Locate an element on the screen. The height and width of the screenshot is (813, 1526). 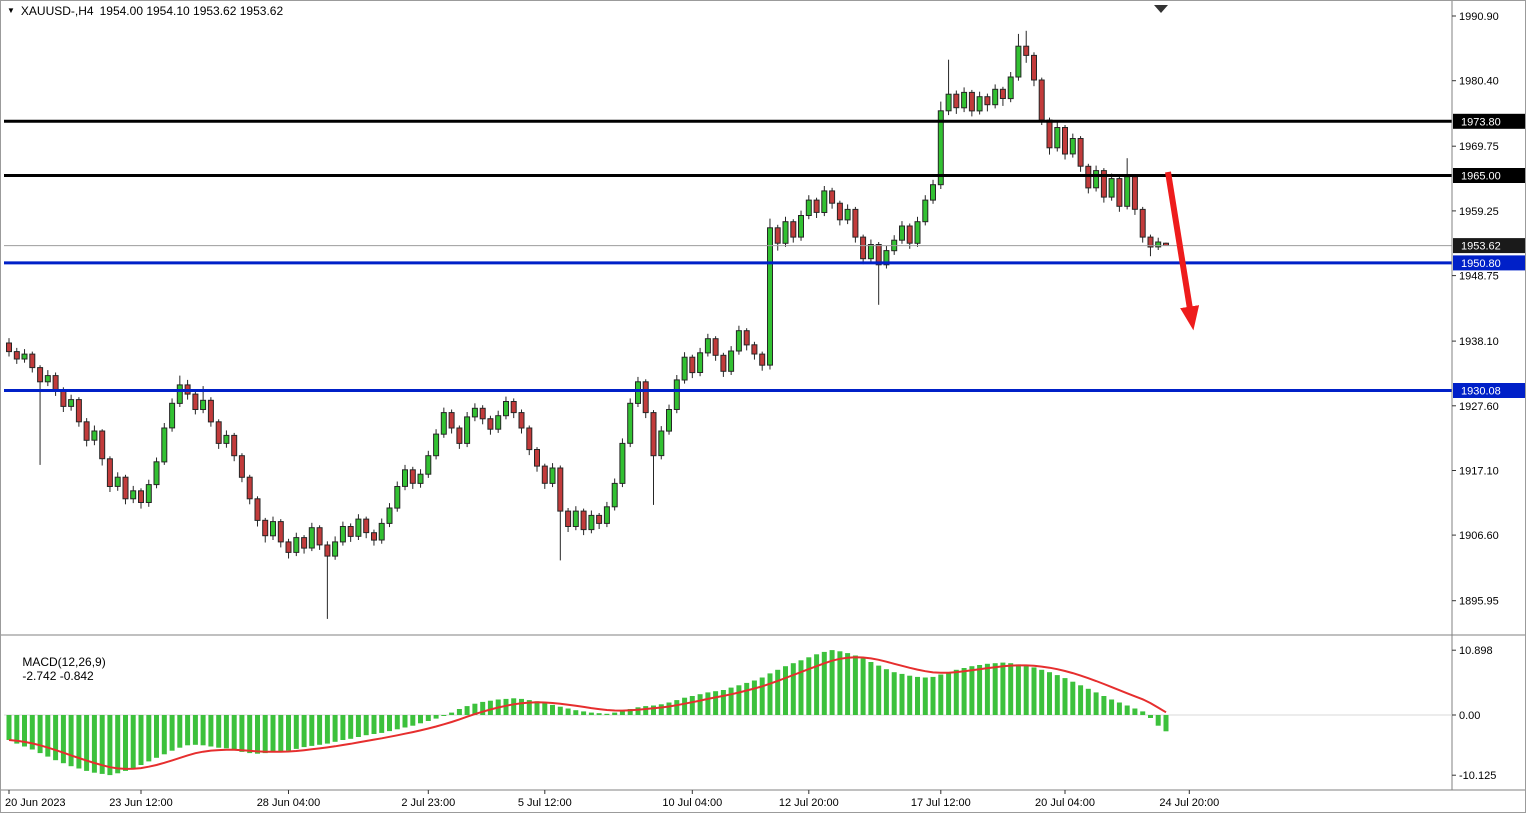
price-badge is located at coordinates (1489, 121).